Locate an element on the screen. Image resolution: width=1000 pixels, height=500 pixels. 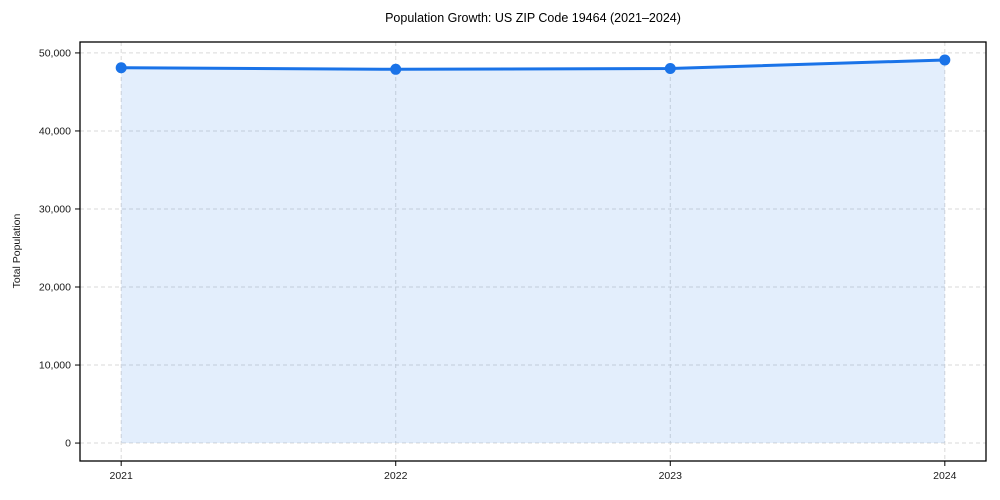
y-tick-label: 20,000 is located at coordinates (55, 288).